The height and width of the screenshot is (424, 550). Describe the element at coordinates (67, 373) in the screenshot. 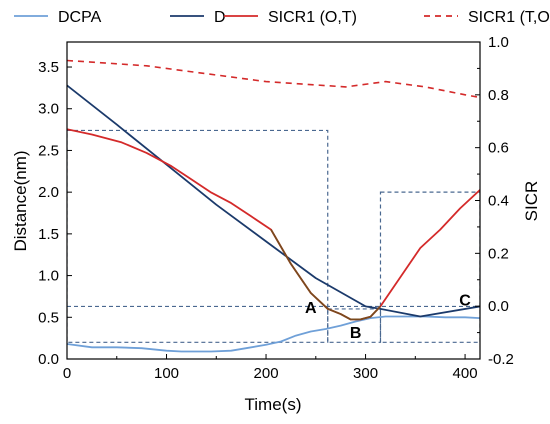

I see `x-tick-label: 0` at that location.